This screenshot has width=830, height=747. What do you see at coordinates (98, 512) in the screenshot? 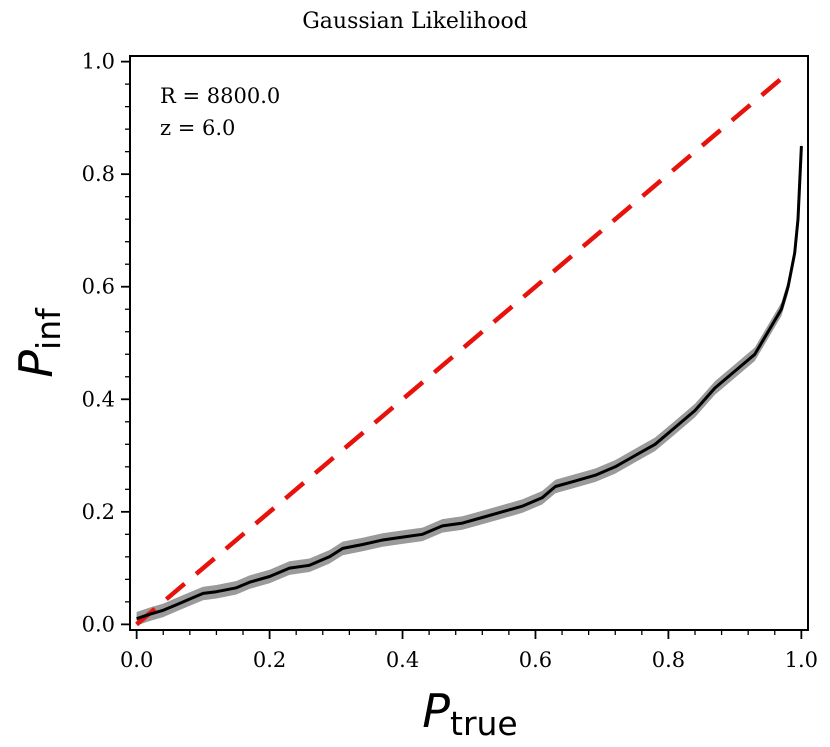
I see `y-tick-label: 0.2` at bounding box center [98, 512].